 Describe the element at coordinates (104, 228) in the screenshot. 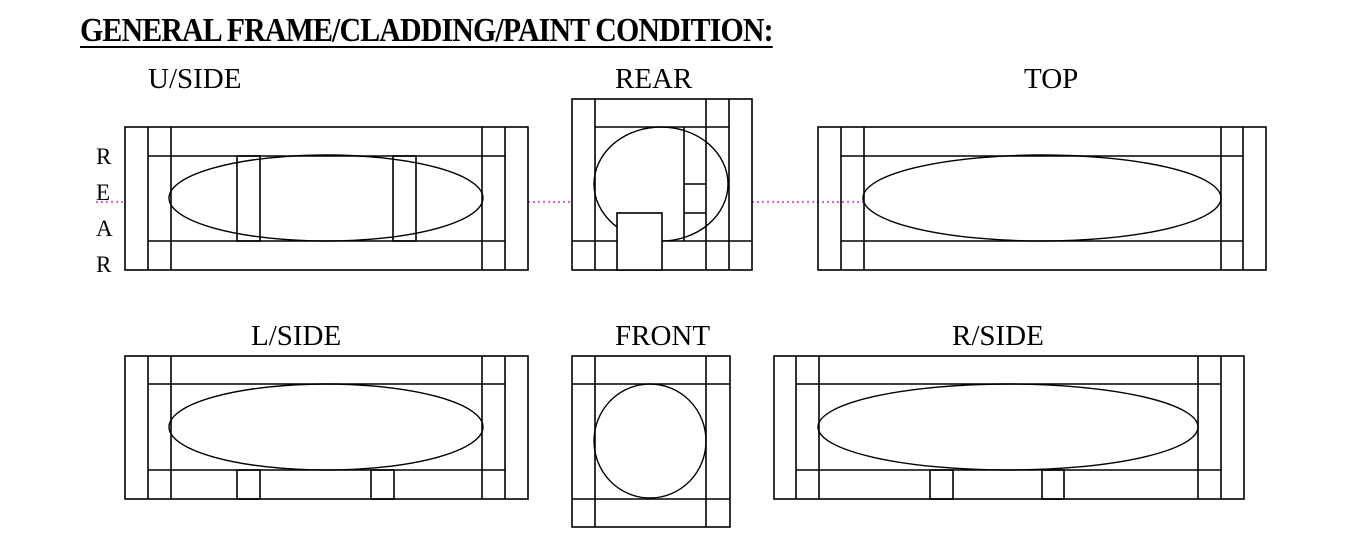

I see `rear-marker-letter: A` at that location.